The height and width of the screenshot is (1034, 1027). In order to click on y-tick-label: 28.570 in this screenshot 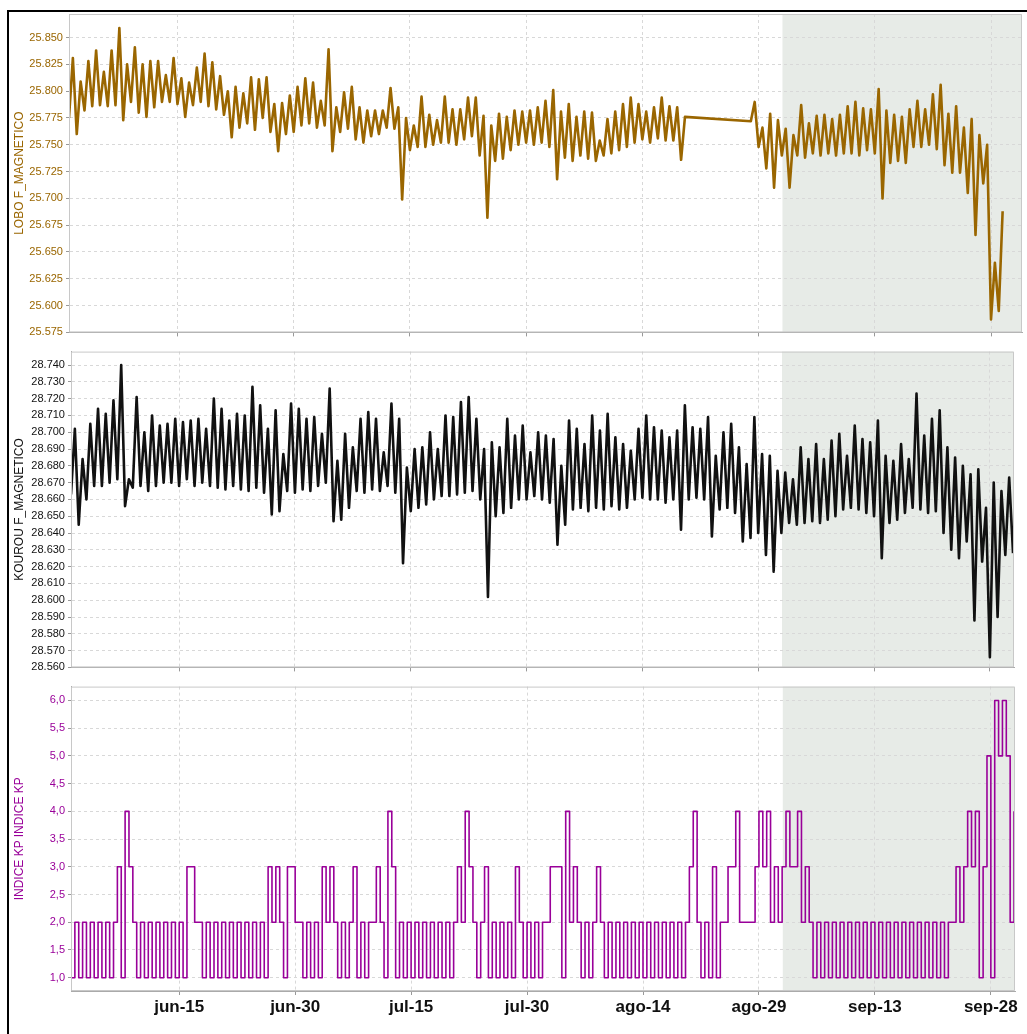, I will do `click(48, 649)`.